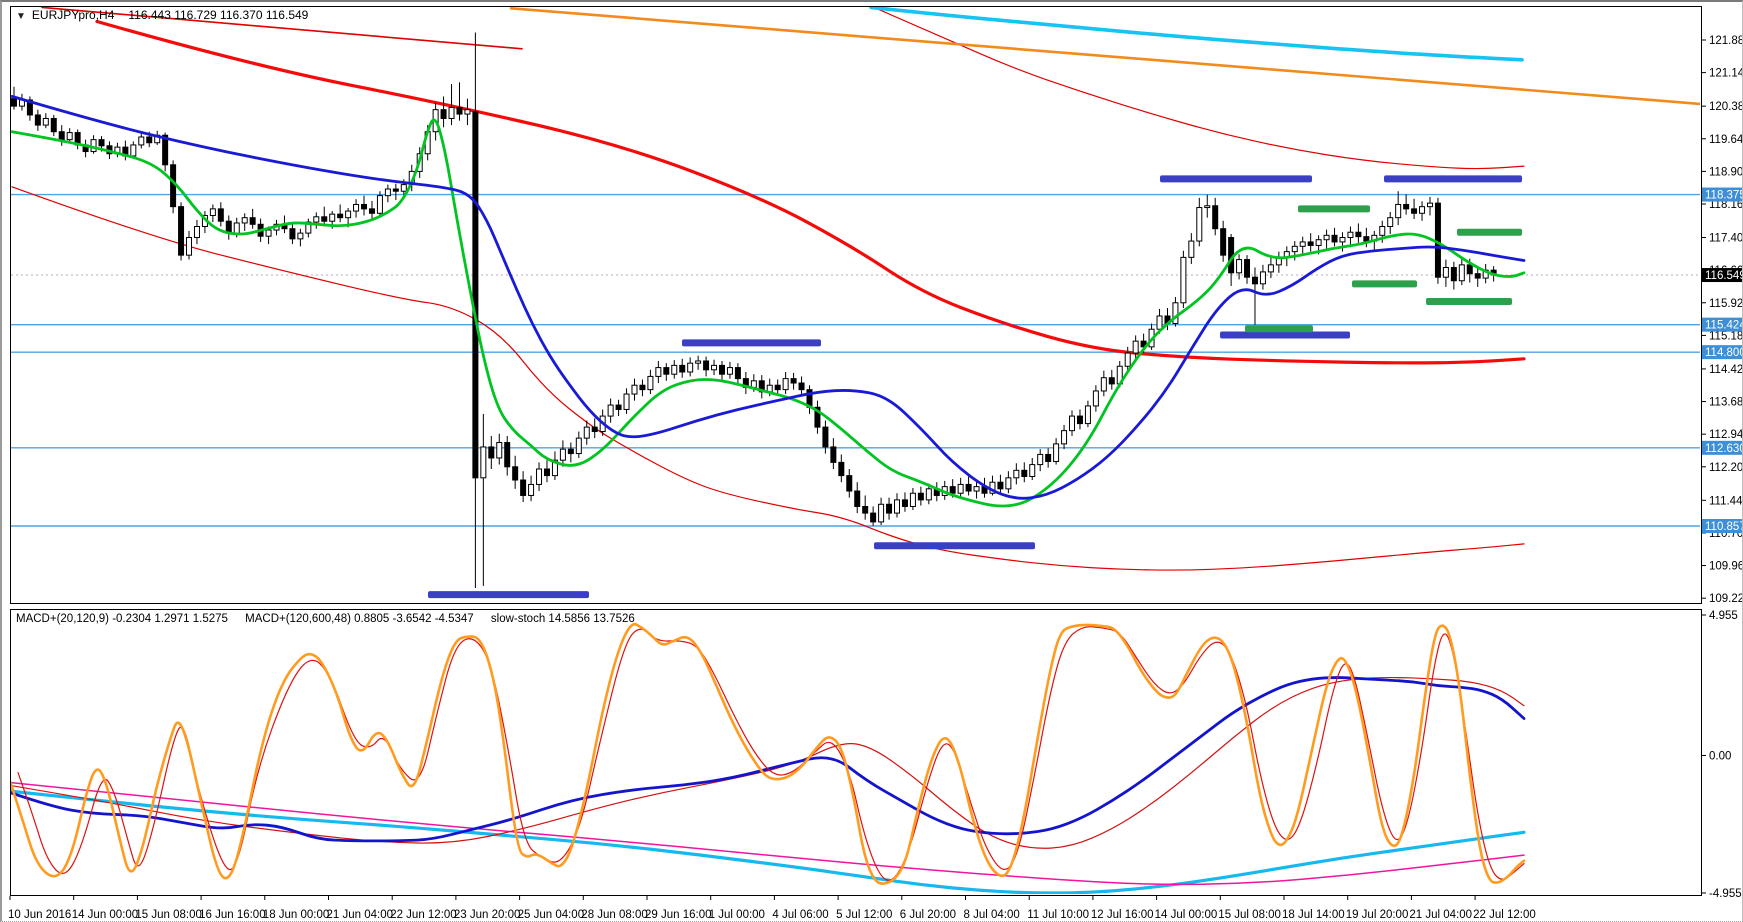 Image resolution: width=1743 pixels, height=922 pixels. I want to click on price-tick-label: 115.920, so click(1726, 304).